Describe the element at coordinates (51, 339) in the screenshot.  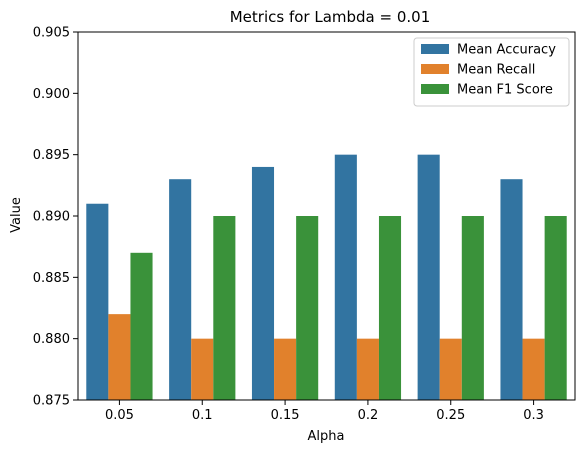
I see `y-tick-label: 0.880` at that location.